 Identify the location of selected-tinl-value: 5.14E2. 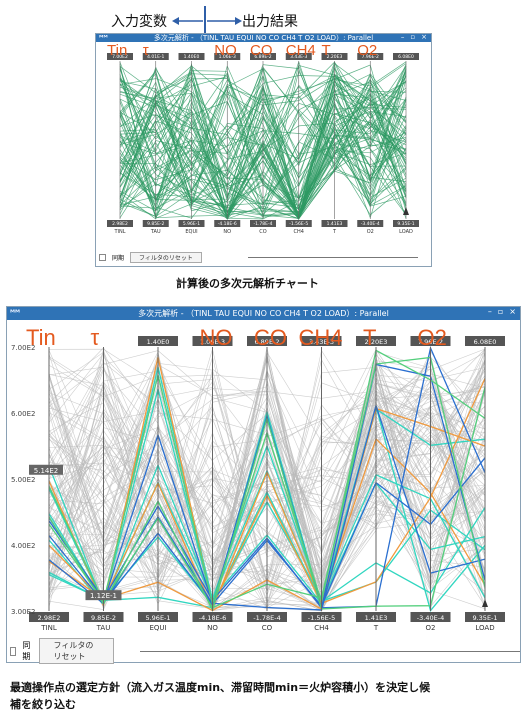
(46, 471).